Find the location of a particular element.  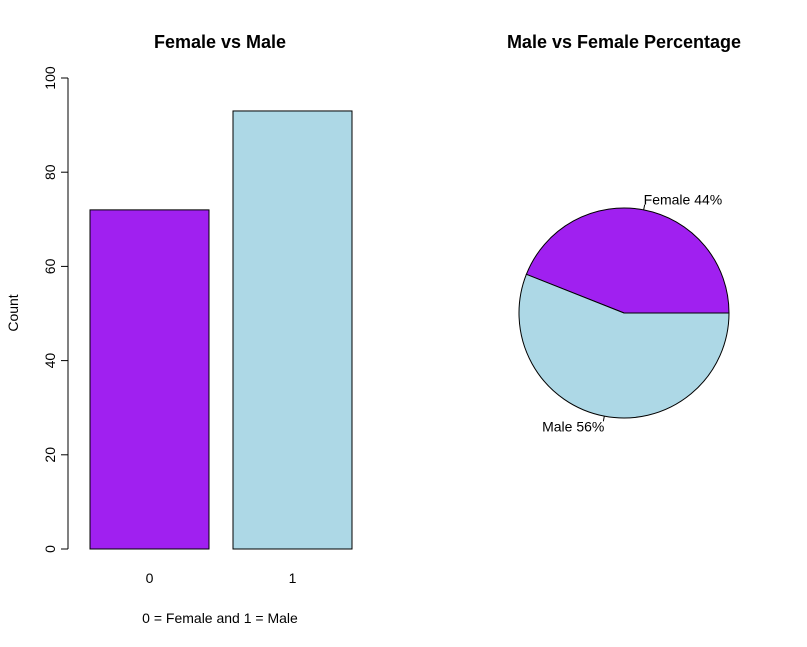

pie-label: Female 44% is located at coordinates (683, 200).